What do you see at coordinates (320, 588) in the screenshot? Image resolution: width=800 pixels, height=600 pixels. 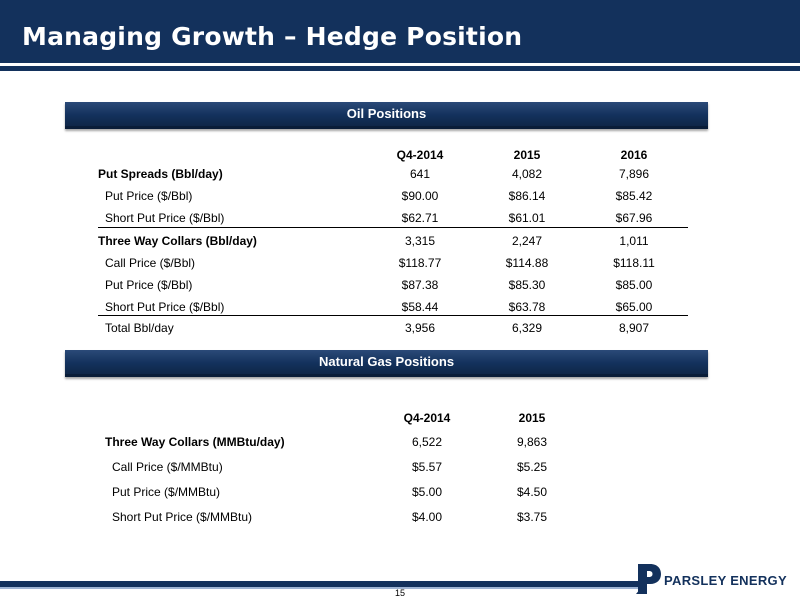 I see `footer-rule-accent` at bounding box center [320, 588].